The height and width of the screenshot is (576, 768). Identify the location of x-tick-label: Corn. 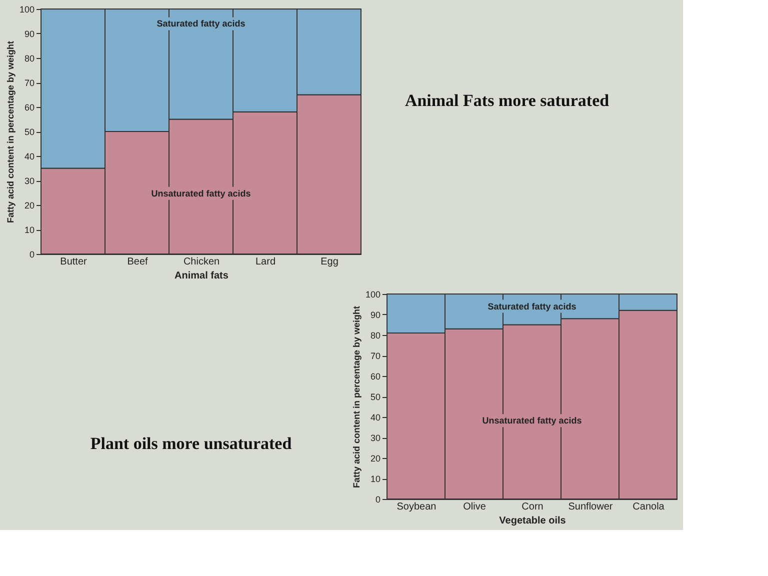
(533, 507).